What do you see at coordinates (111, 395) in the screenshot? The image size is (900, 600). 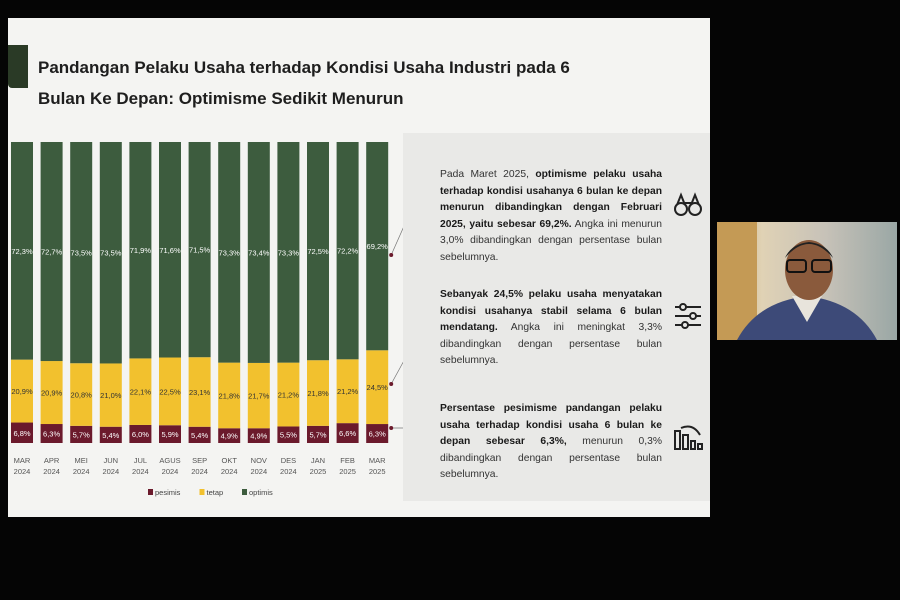 I see `data-label-tetap: 21,0%` at bounding box center [111, 395].